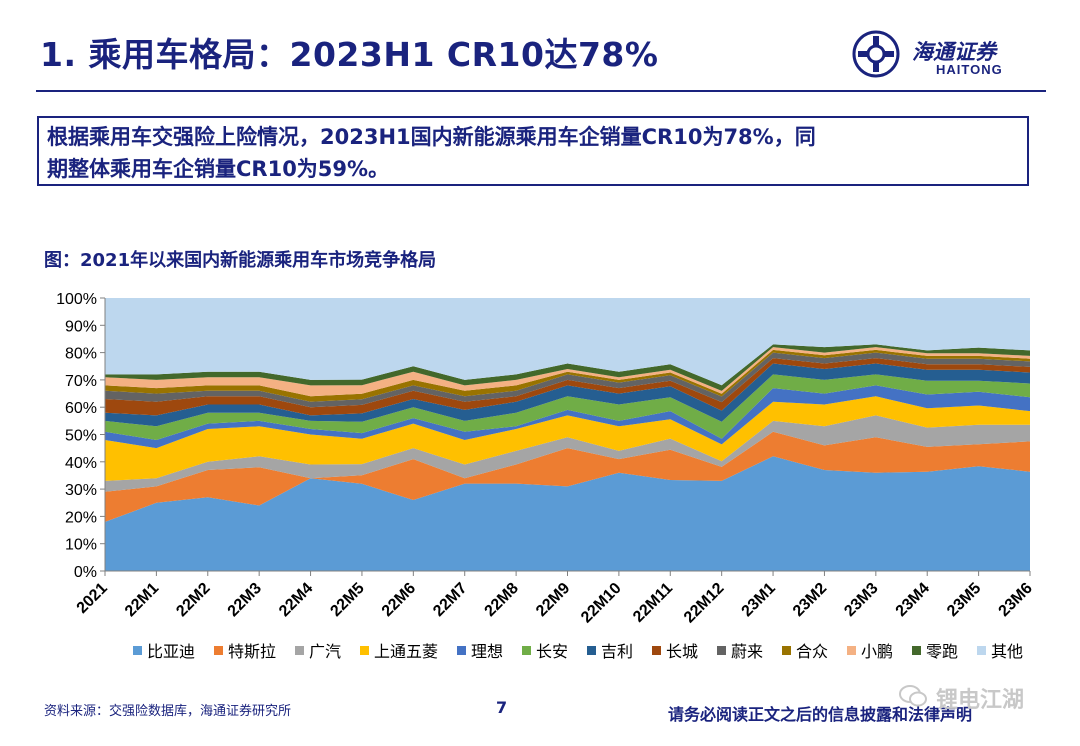 Image resolution: width=1080 pixels, height=746 pixels. What do you see at coordinates (81, 381) in the screenshot?
I see `y-tick-label: 70%` at bounding box center [81, 381].